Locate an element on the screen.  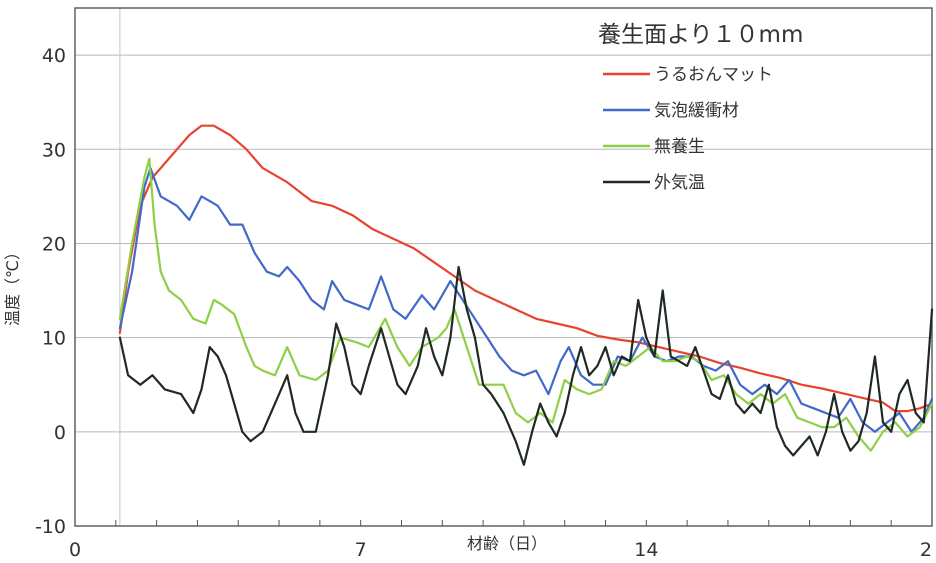
y-tick-label: -10 is located at coordinates (50, 527).